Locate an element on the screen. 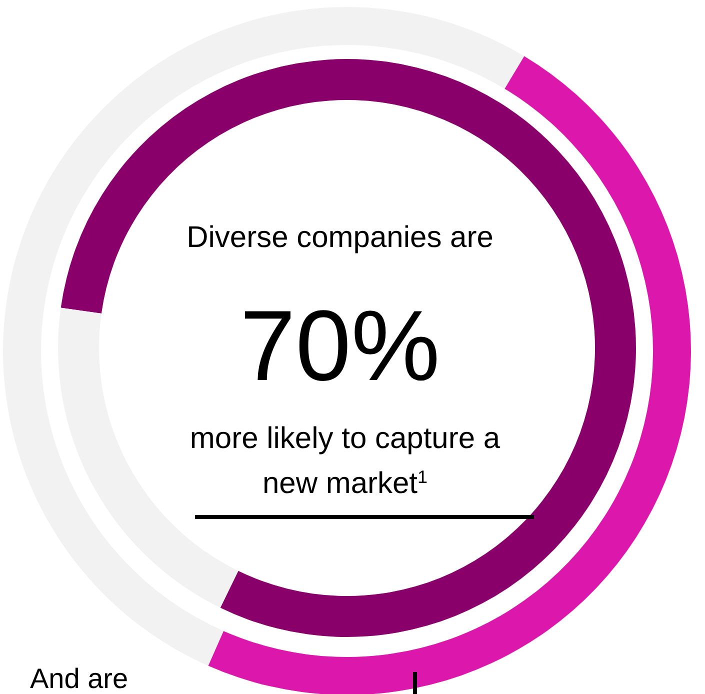  text: Diverse companies are is located at coordinates (340, 237).